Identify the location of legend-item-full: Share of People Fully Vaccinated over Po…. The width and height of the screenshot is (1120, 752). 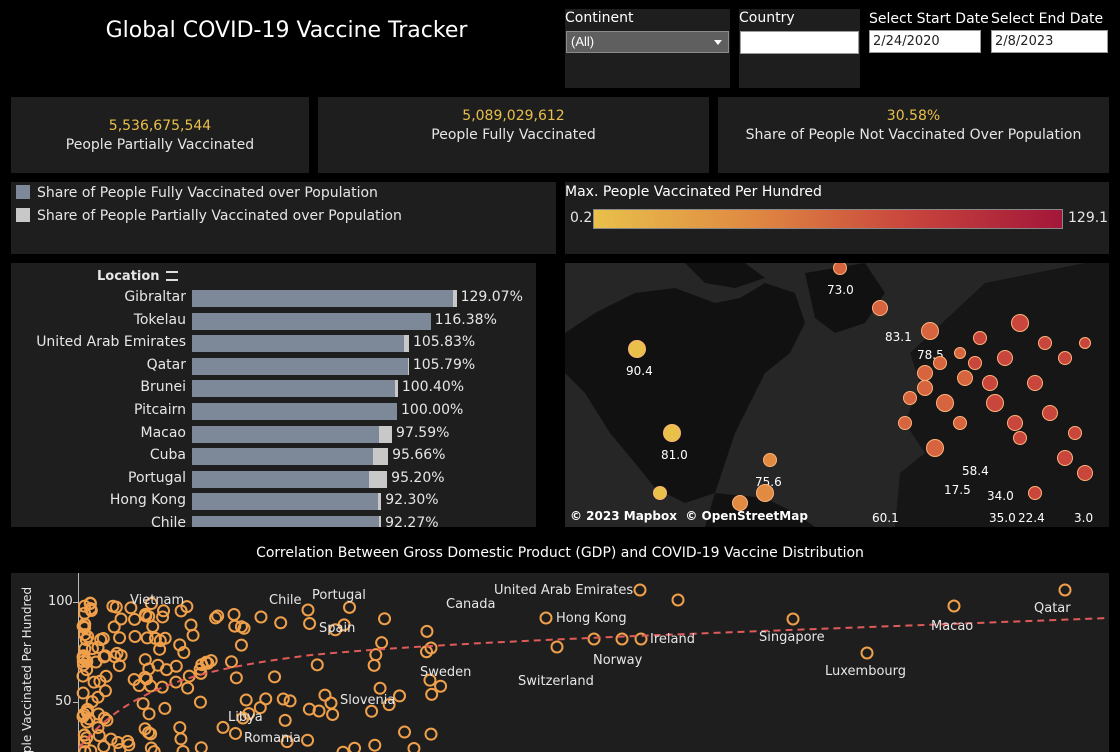
(197, 193).